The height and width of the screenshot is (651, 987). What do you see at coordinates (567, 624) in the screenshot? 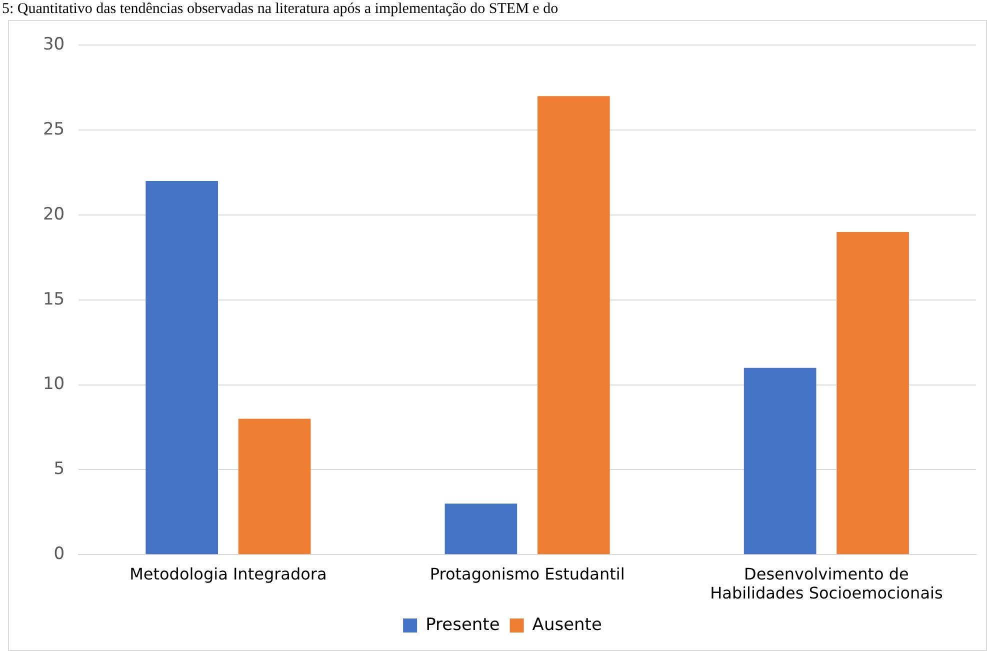
I see `legend-label: Ausente` at bounding box center [567, 624].